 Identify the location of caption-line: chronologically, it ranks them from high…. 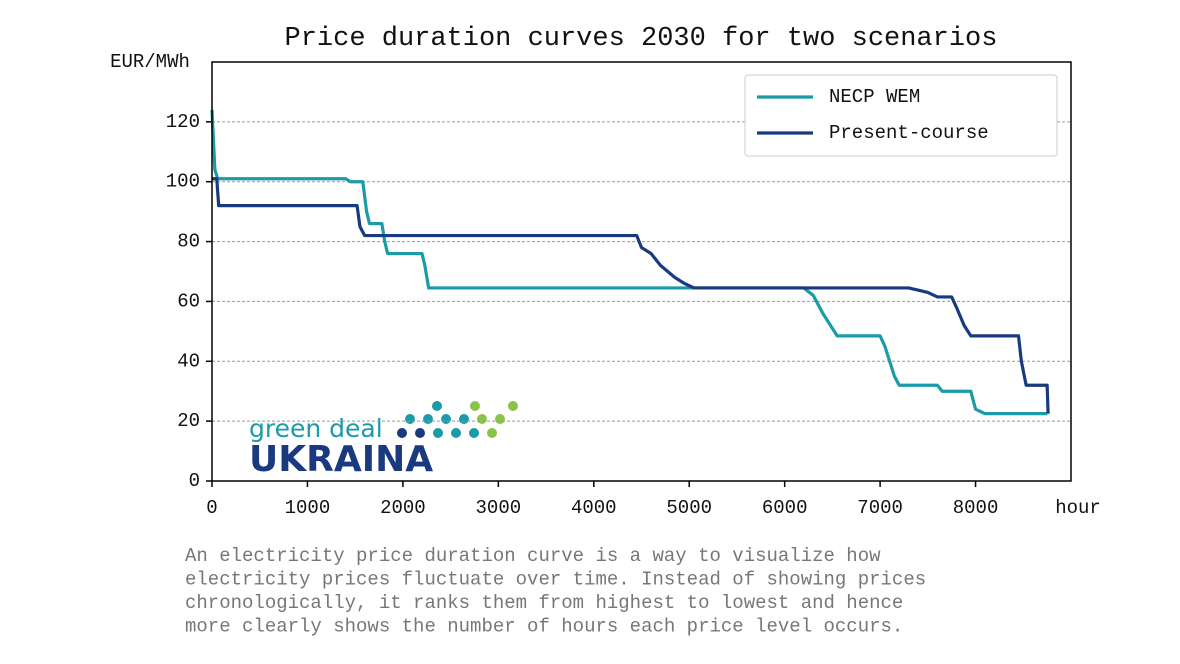
(544, 603).